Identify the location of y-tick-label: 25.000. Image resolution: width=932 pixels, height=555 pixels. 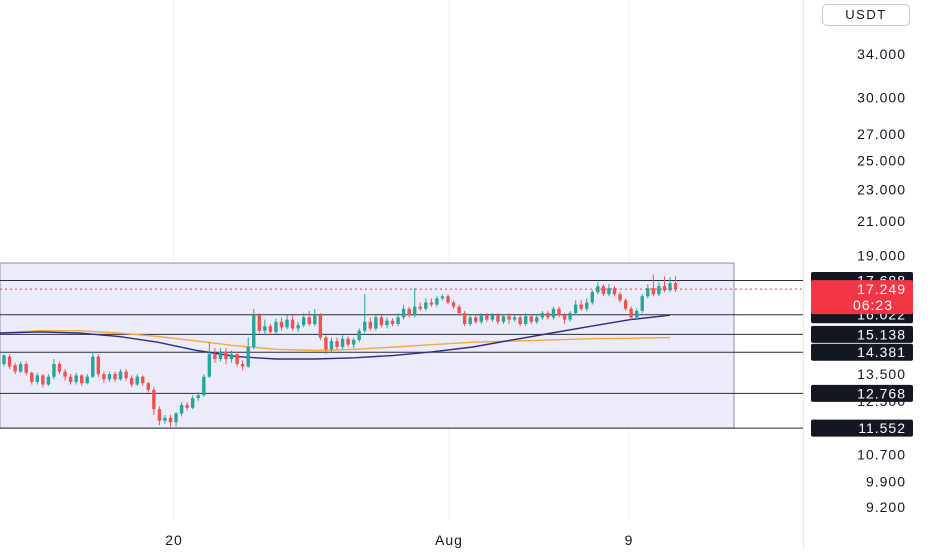
(881, 161).